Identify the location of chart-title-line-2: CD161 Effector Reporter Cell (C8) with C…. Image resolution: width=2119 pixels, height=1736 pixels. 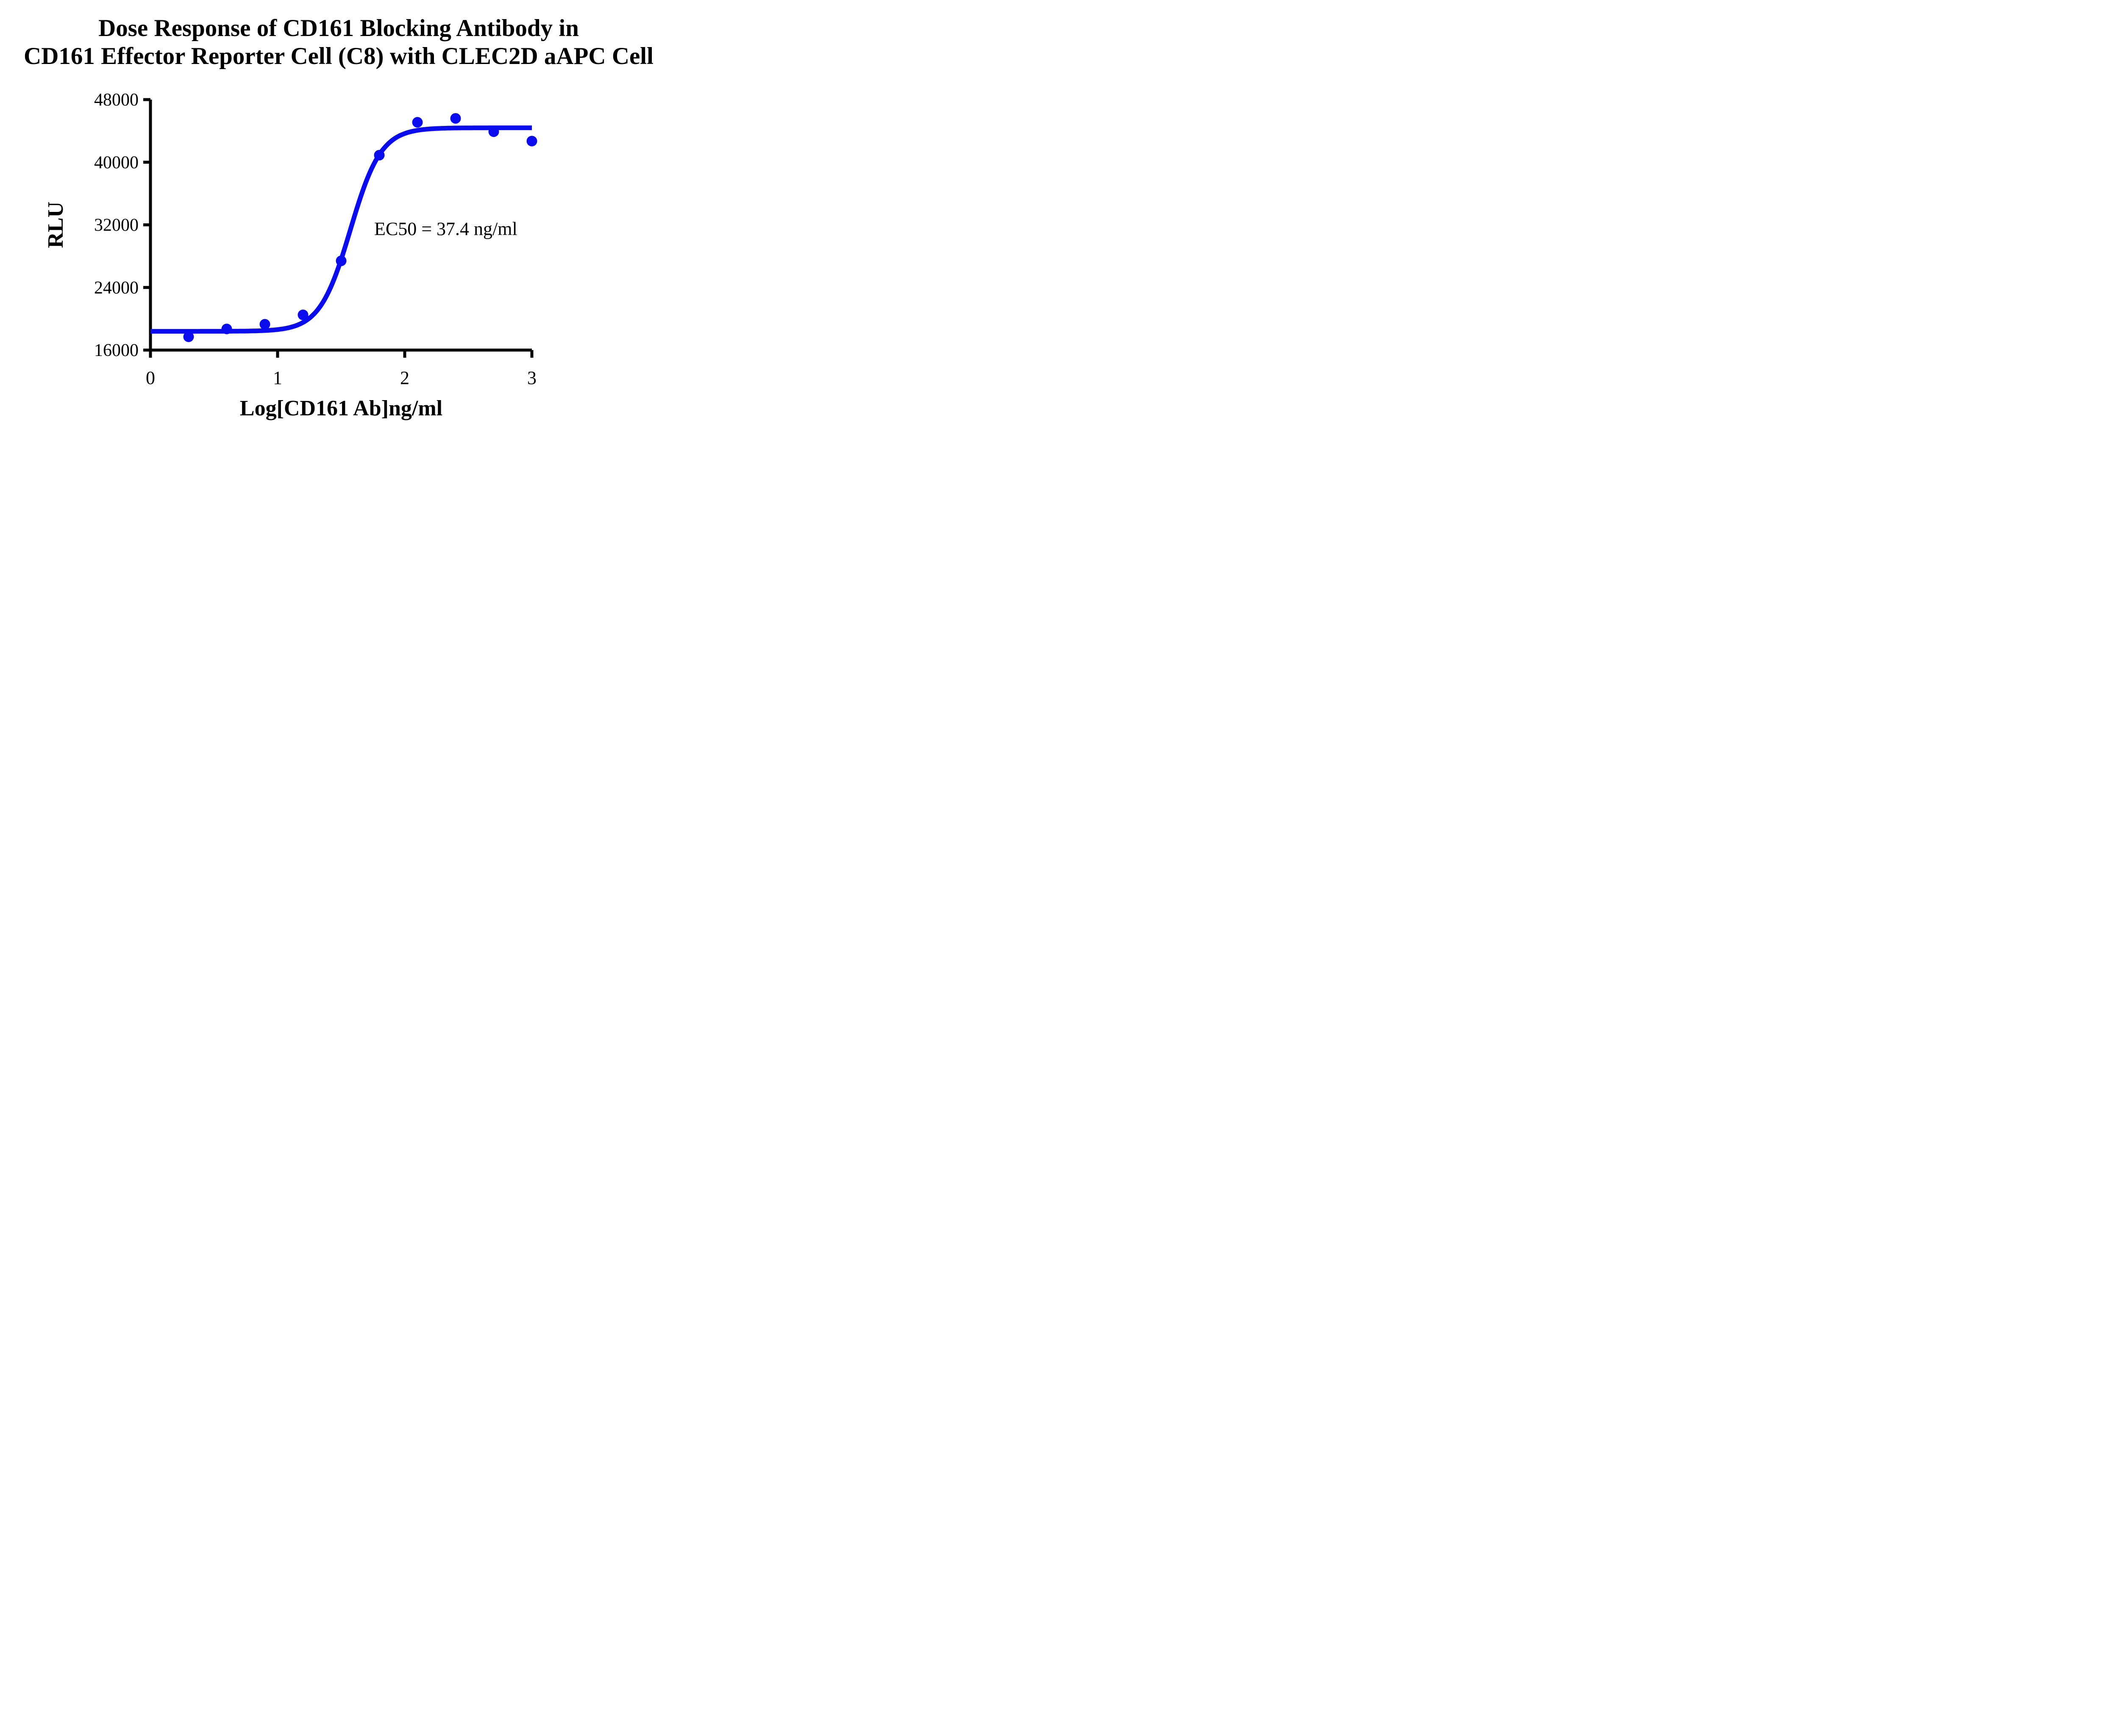
(338, 56).